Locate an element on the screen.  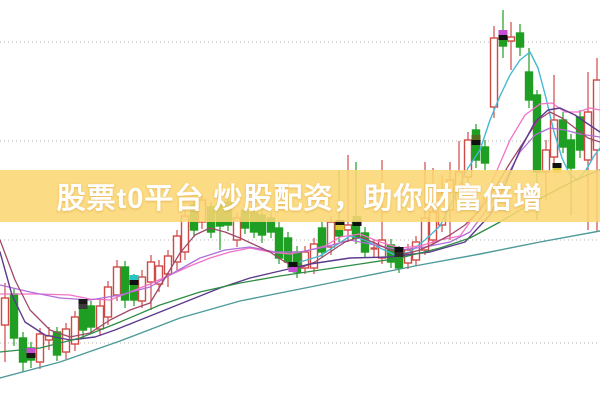
promo-banner-text: 股票t0平台 炒股配资，助你财富倍增 is located at coordinates (300, 199).